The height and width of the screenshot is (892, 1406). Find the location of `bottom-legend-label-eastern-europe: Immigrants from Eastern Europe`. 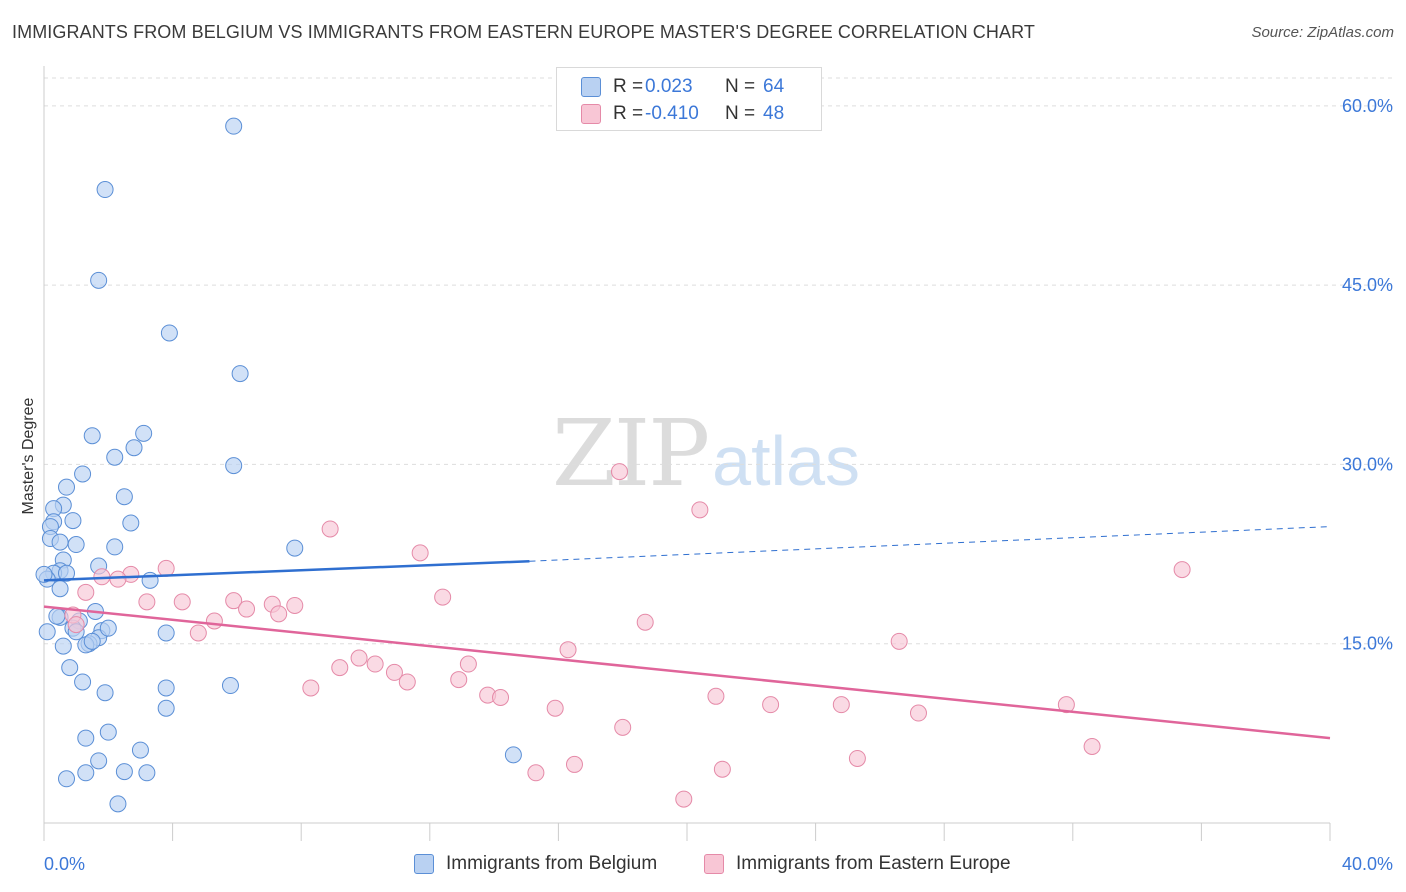

bottom-legend-label-eastern-europe: Immigrants from Eastern Europe is located at coordinates (873, 863).